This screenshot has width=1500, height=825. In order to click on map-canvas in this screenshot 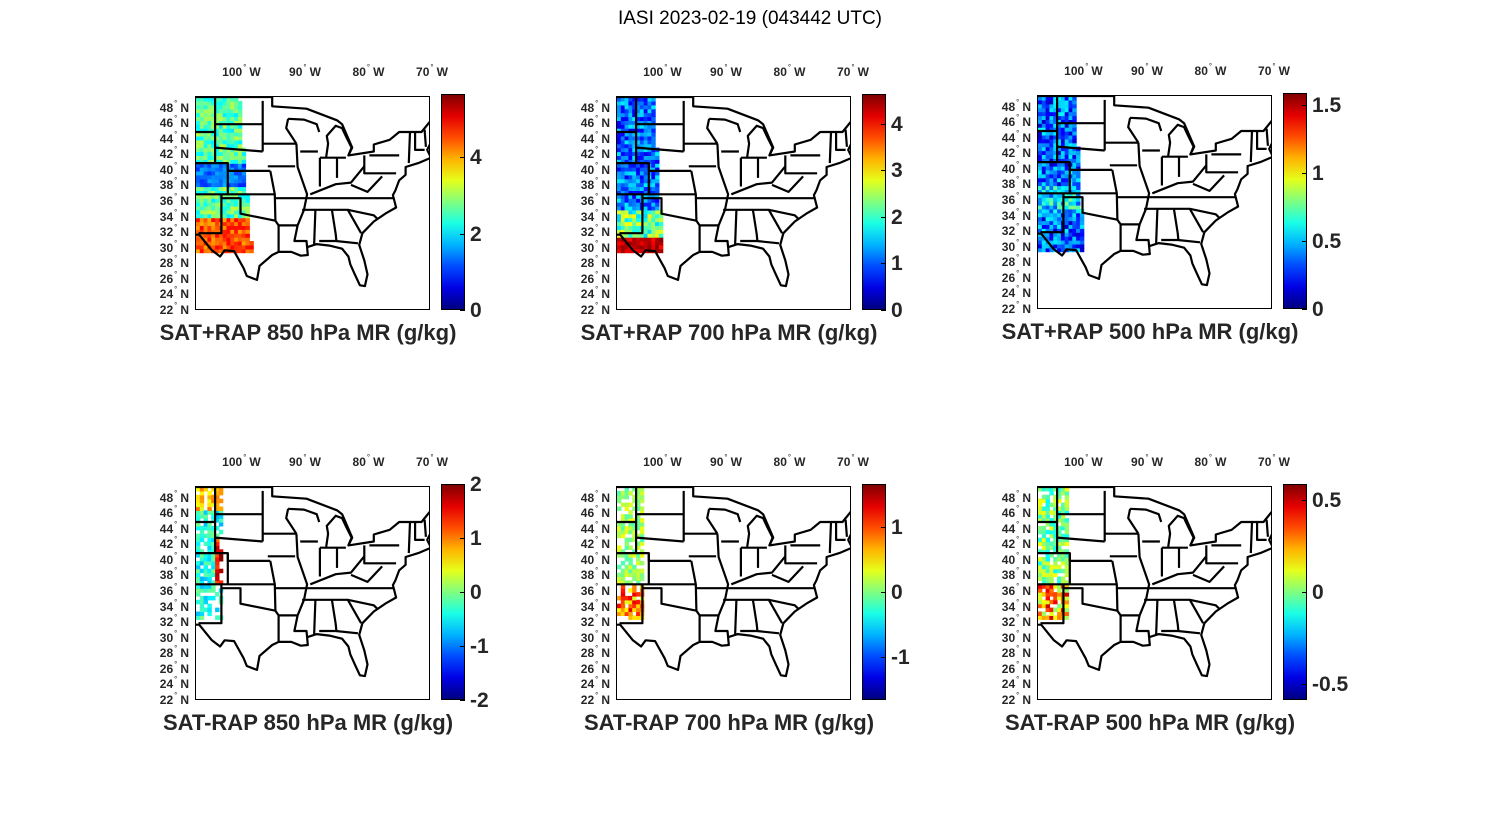, I will do `click(733, 582)`.